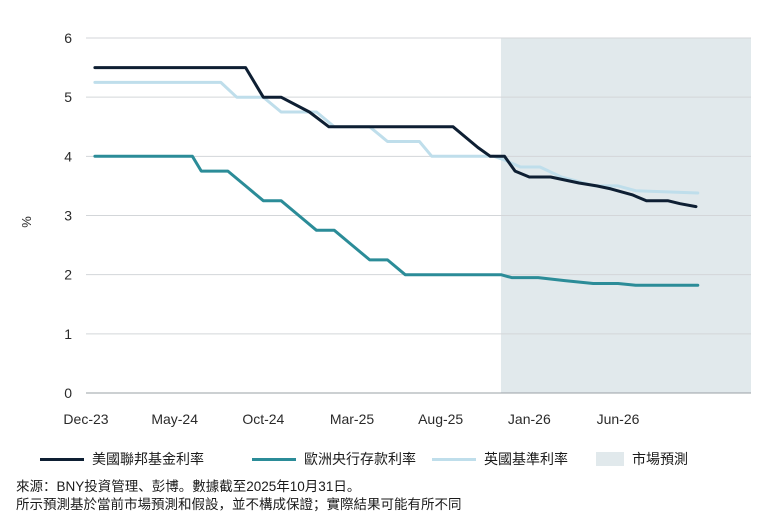 The height and width of the screenshot is (521, 776). Describe the element at coordinates (239, 504) in the screenshot. I see `disclaimer-note: 所示預測基於當前市場預測和假設，並不構成保證；實際結果可能有所不同` at that location.